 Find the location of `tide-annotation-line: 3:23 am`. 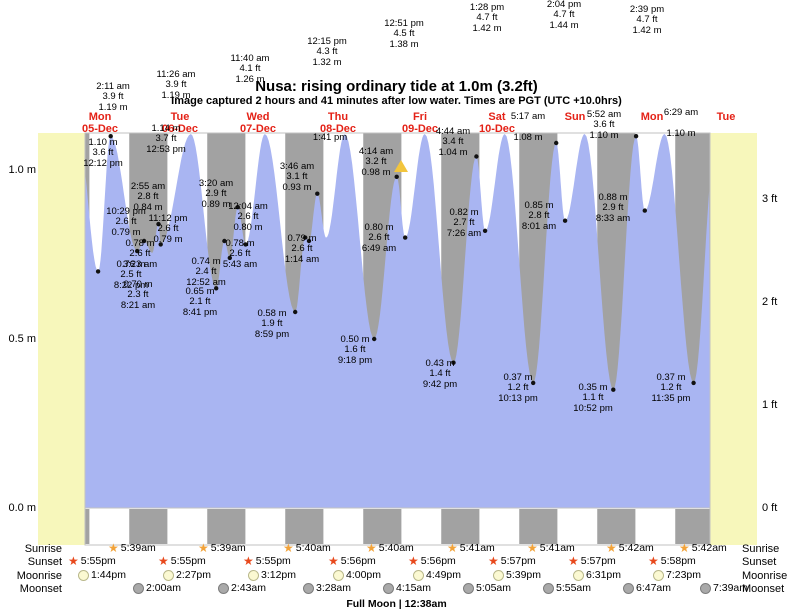

tide-annotation-line: 3:23 am is located at coordinates (140, 264).